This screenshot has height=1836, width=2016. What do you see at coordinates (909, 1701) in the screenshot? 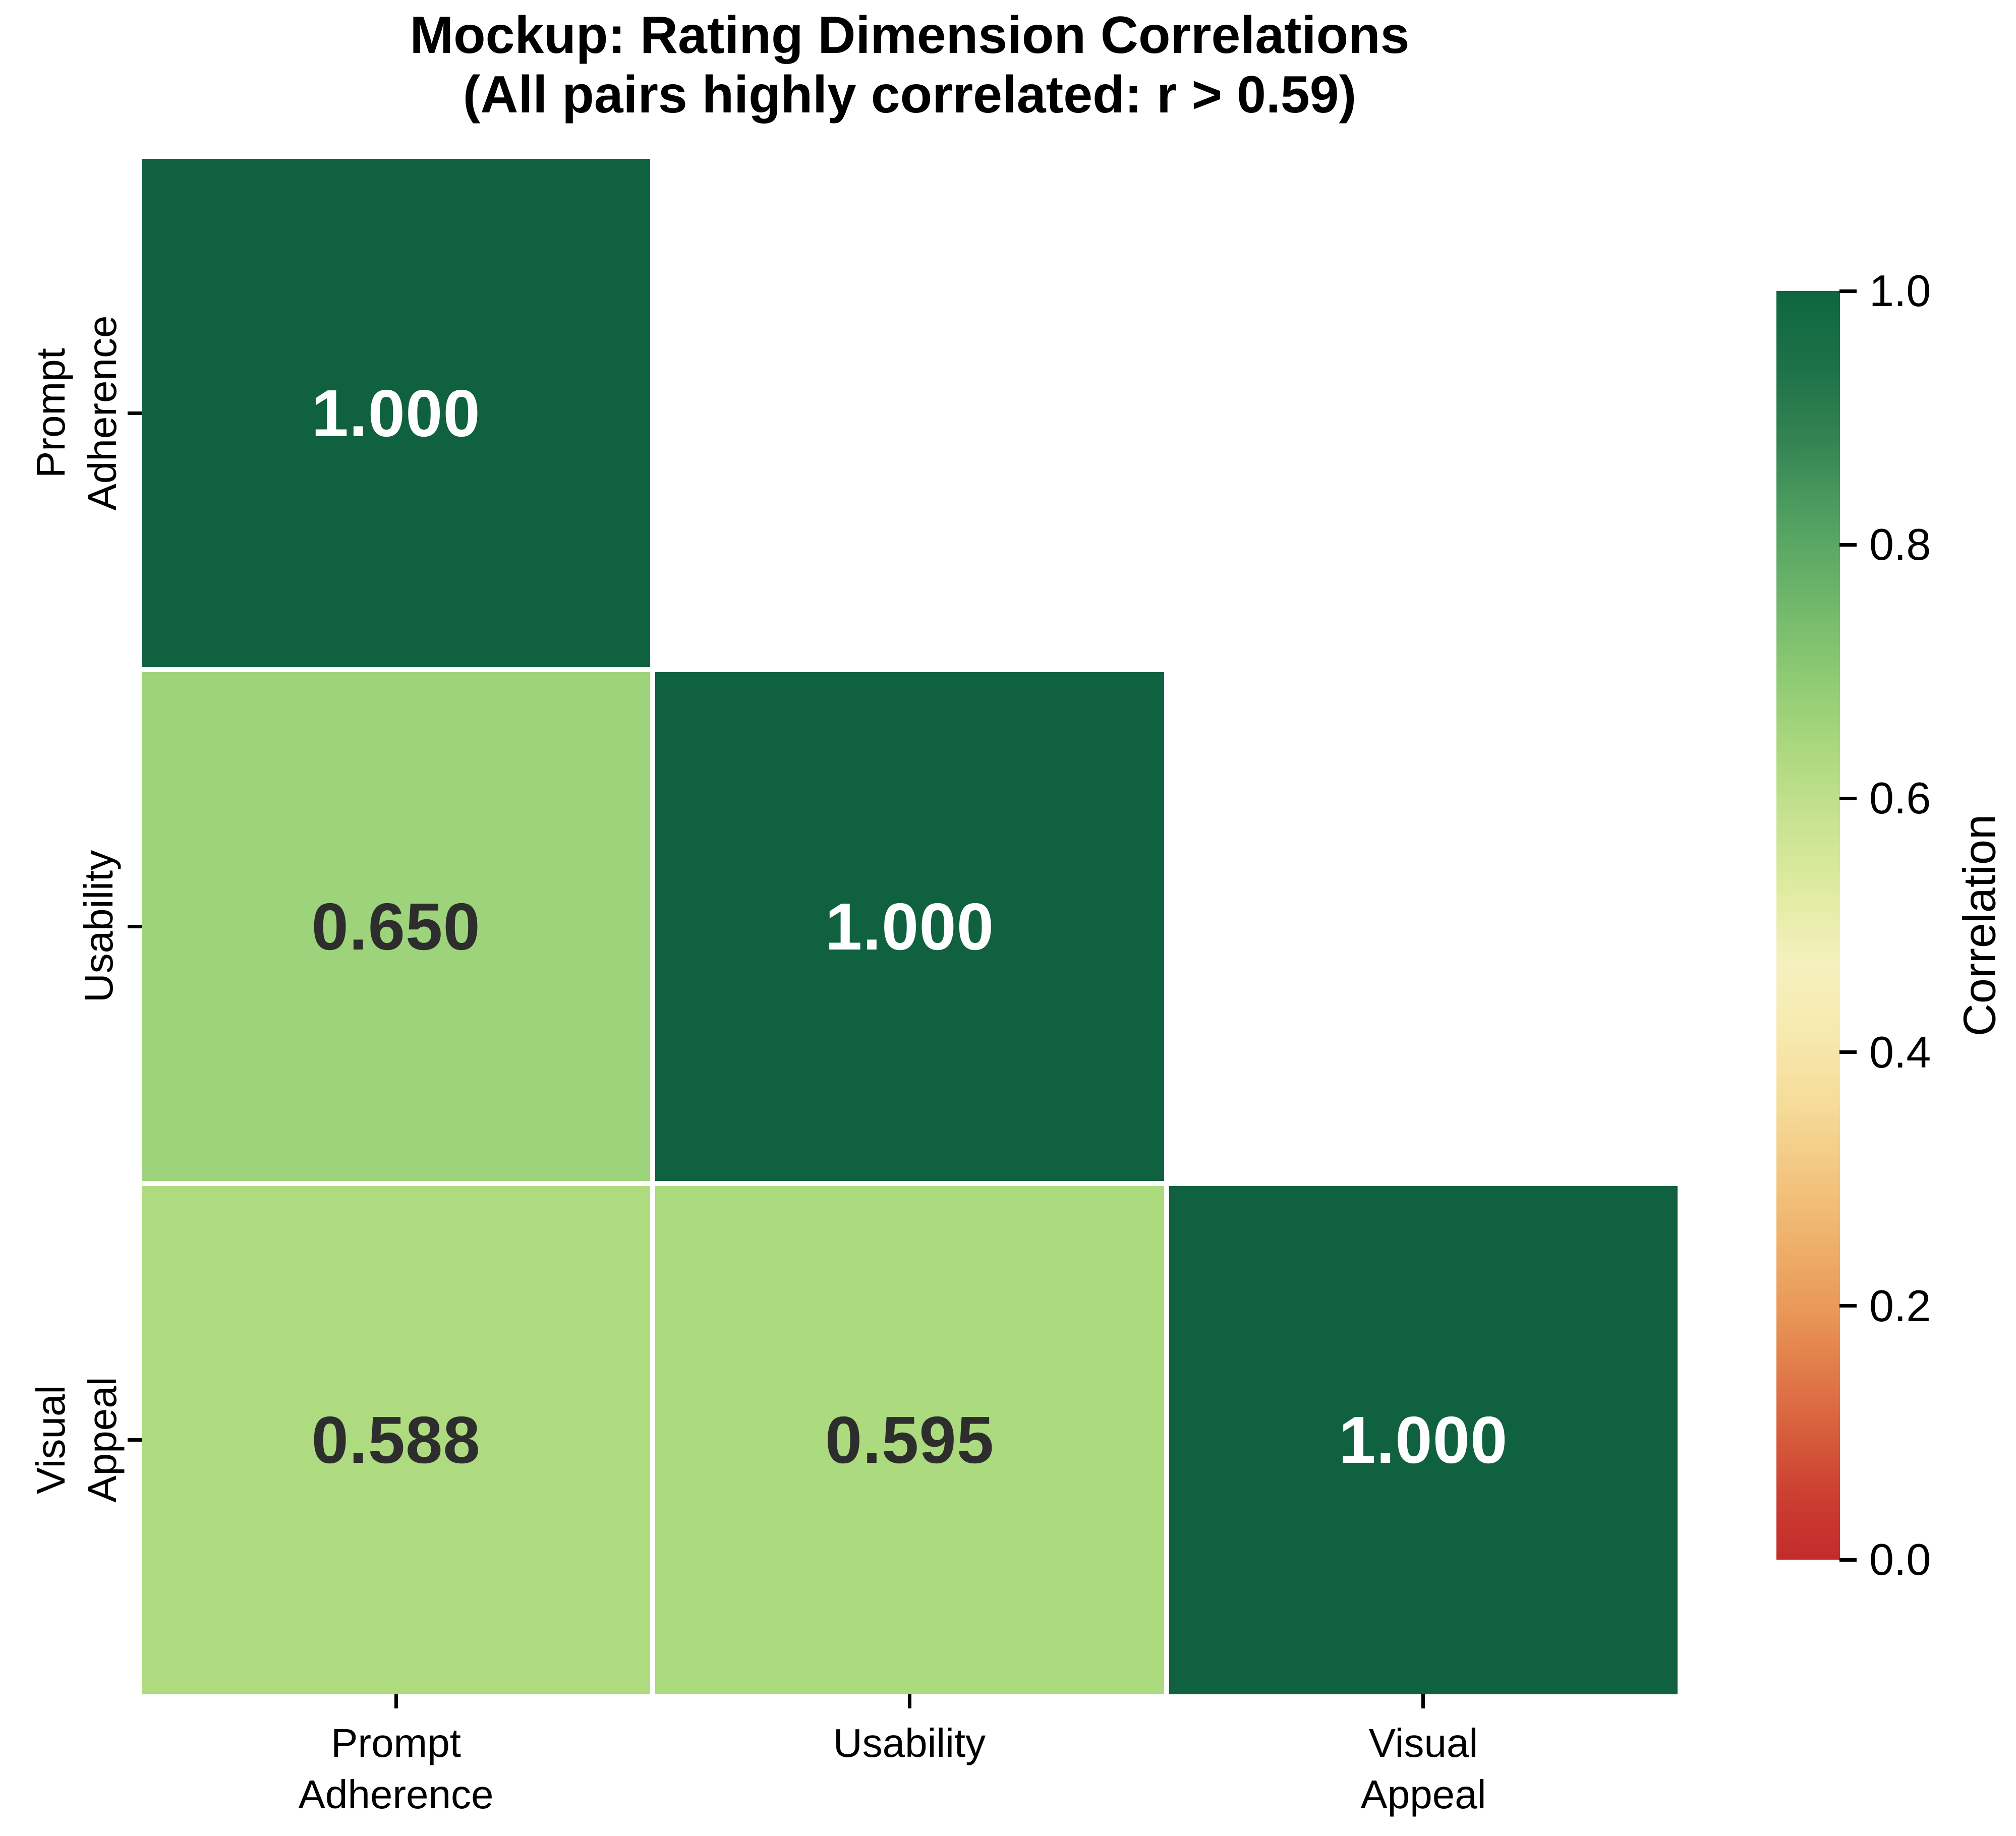
I see `x-tick-usability` at bounding box center [909, 1701].